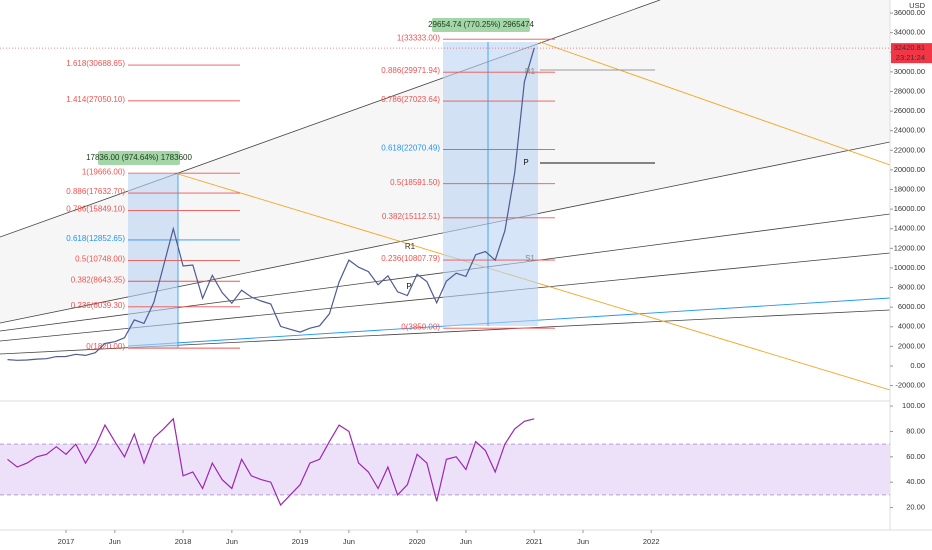 The height and width of the screenshot is (550, 932). Describe the element at coordinates (445, 469) in the screenshot. I see `rsi-band` at that location.